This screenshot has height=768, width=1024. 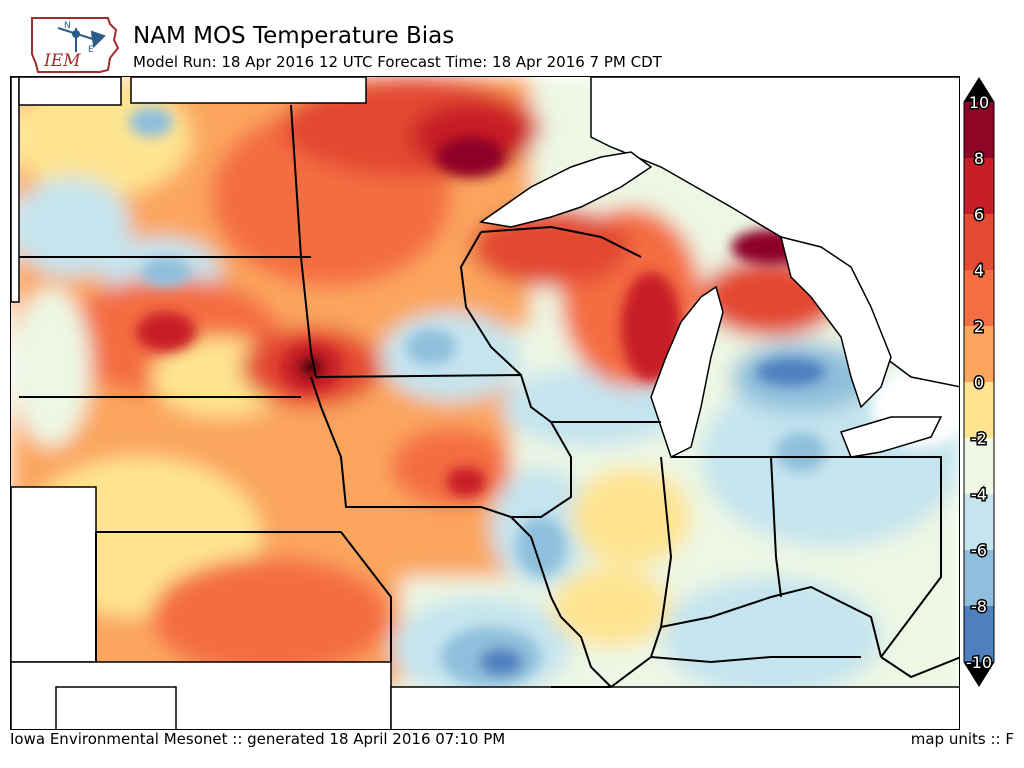 What do you see at coordinates (91, 50) in the screenshot?
I see `svg-text: E` at bounding box center [91, 50].